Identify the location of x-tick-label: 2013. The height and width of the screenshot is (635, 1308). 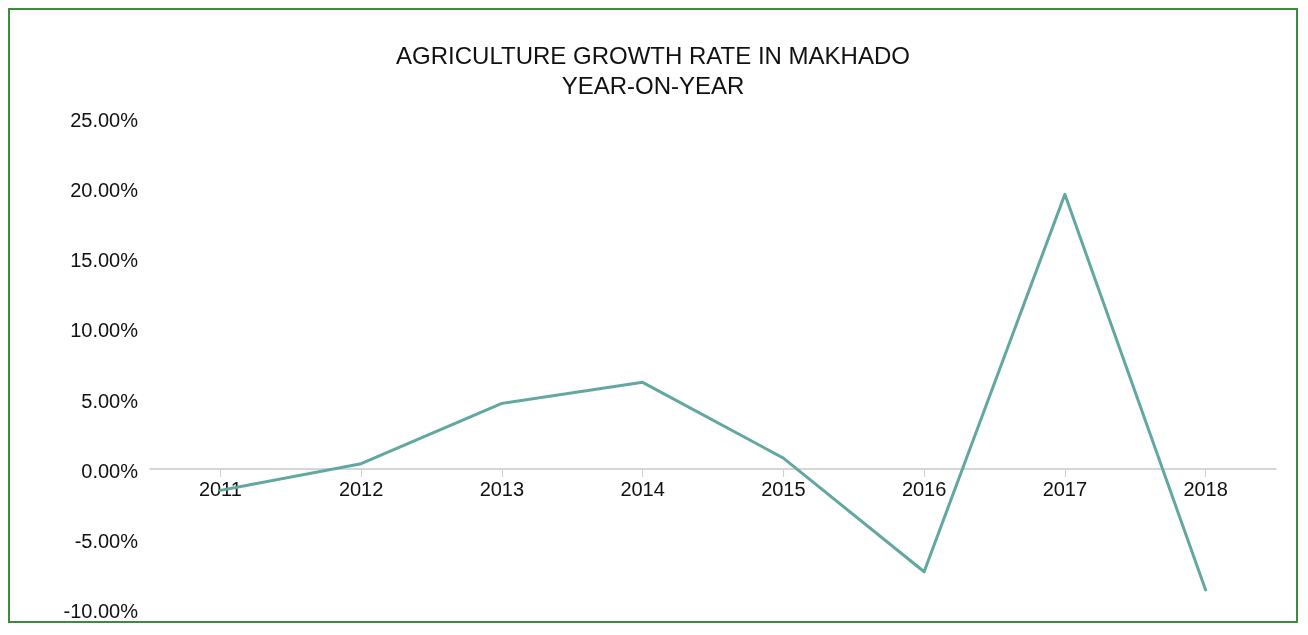
(502, 489).